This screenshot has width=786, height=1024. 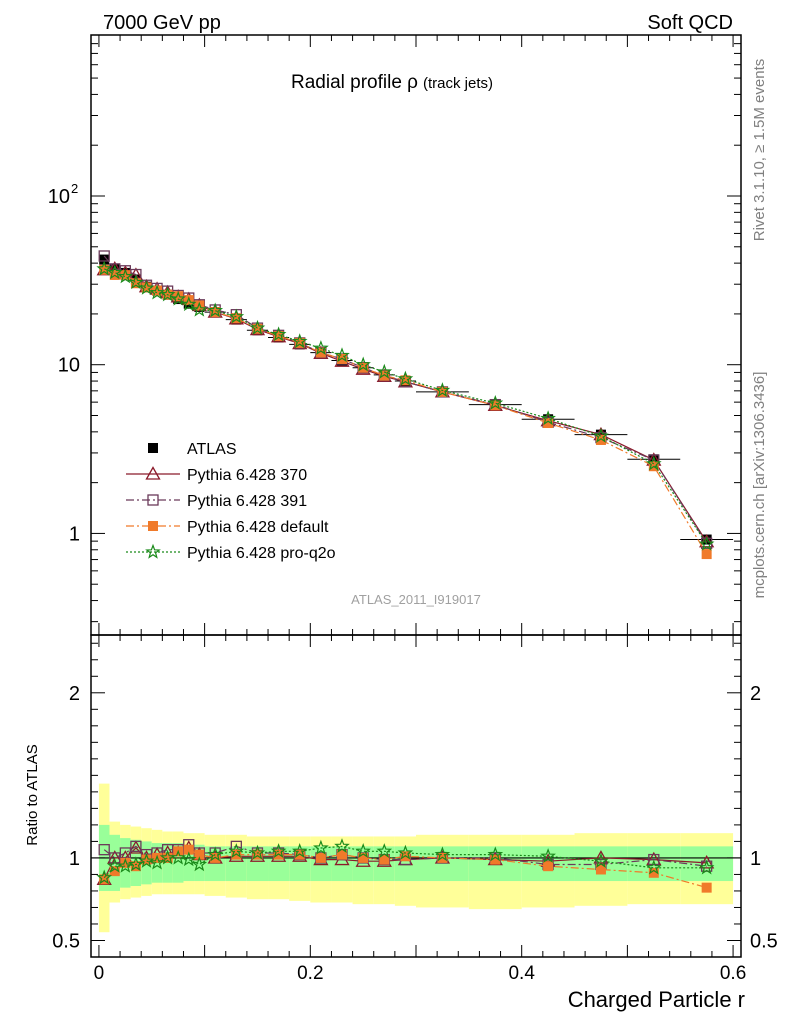 I want to click on uncertainty-bands, so click(x=416, y=858).